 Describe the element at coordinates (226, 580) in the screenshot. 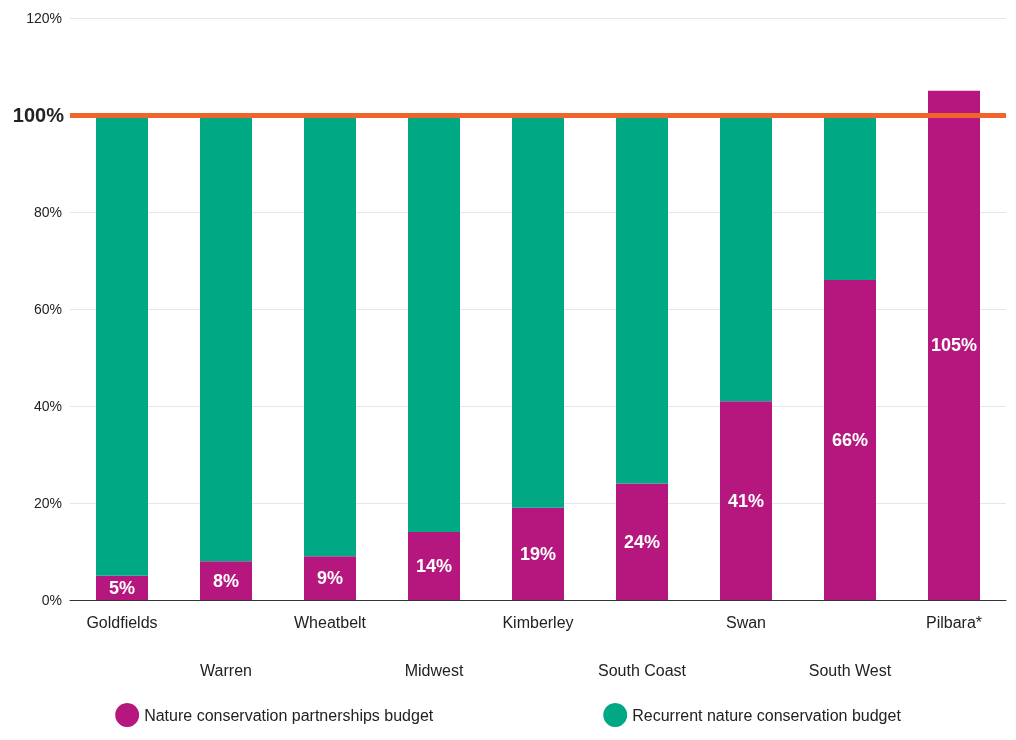

I see `data-label: 8%` at that location.